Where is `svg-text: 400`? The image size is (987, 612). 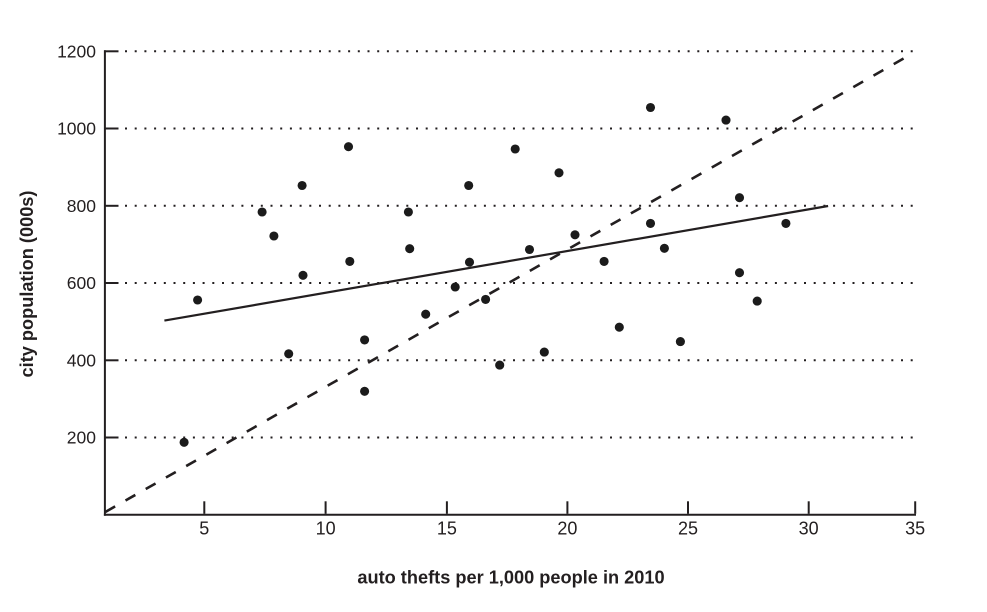 svg-text: 400 is located at coordinates (81, 361).